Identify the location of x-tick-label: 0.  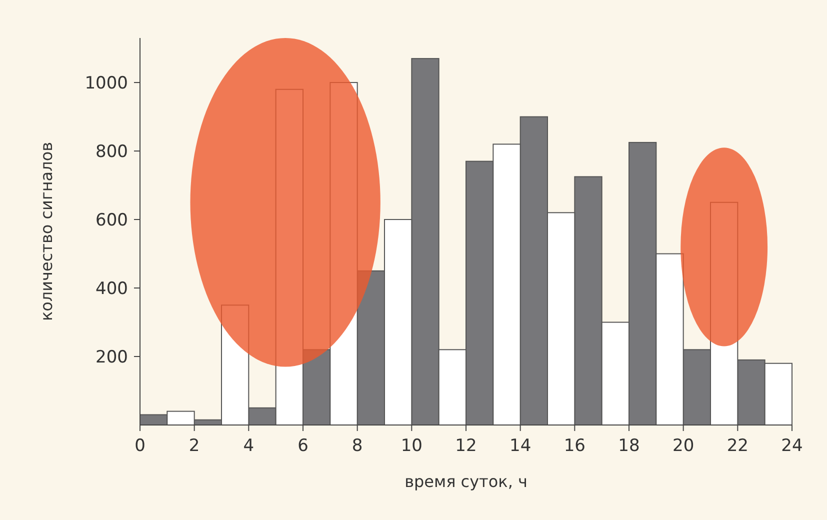
(140, 446).